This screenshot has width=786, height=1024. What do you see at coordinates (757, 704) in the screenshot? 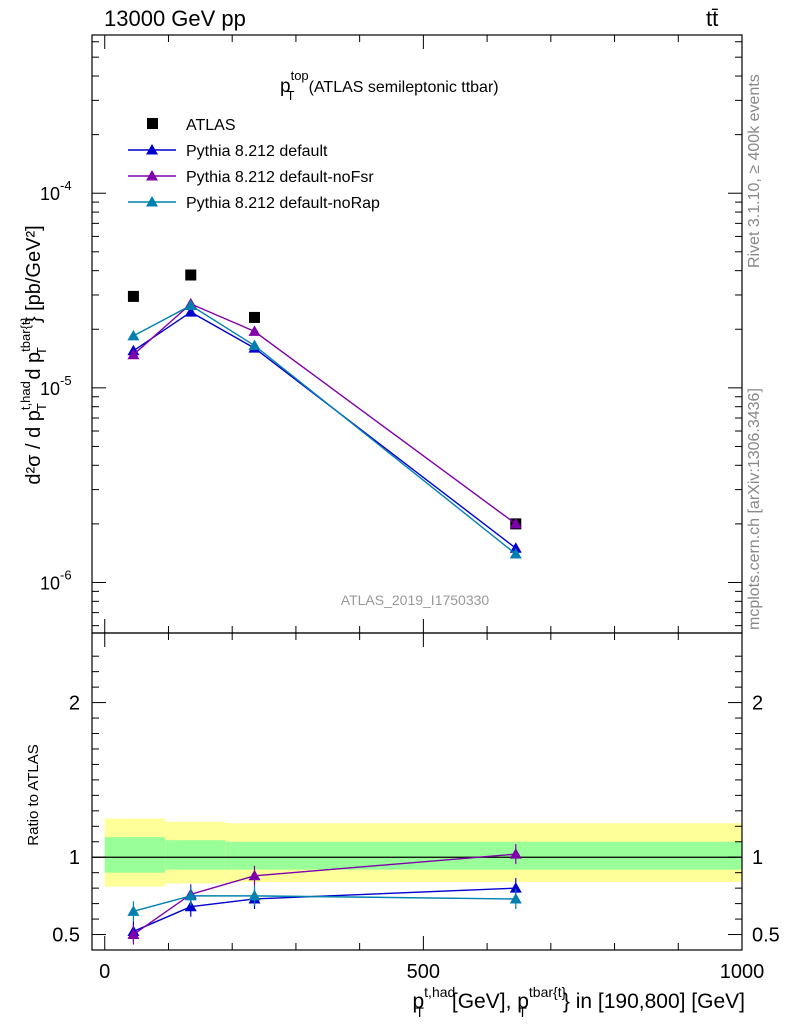
I see `ratio-y-tick-label-right: 2` at bounding box center [757, 704].